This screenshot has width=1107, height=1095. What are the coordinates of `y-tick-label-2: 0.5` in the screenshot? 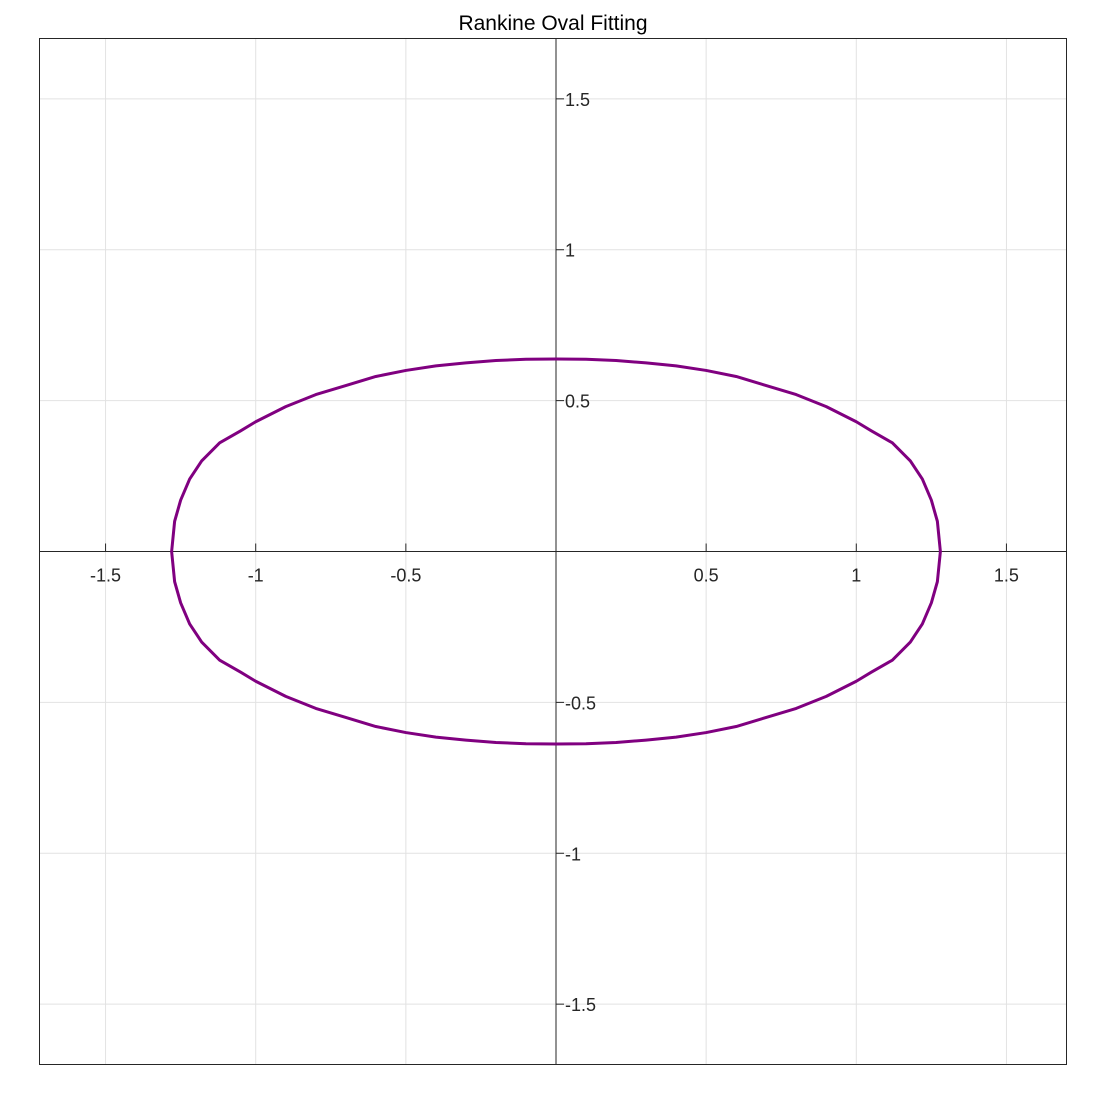 It's located at (577, 402).